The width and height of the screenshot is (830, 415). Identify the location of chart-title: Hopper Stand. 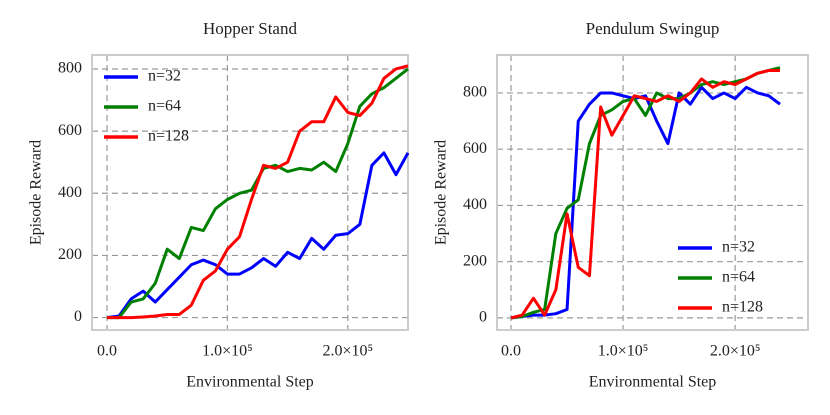
(250, 28).